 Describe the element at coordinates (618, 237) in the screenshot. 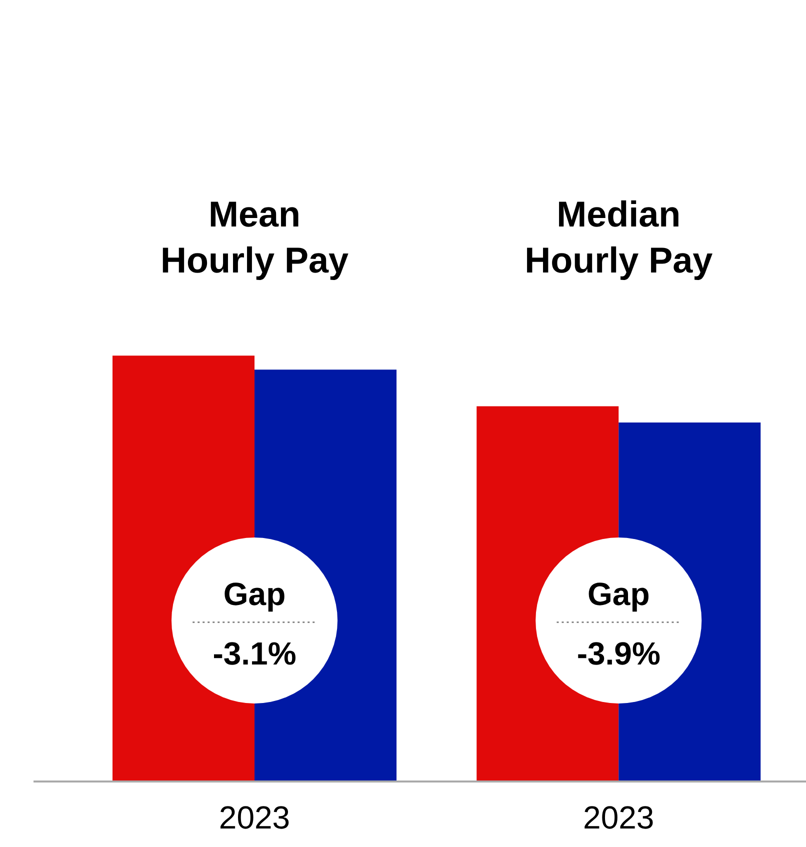

I see `text: Median Hourly Pay` at that location.